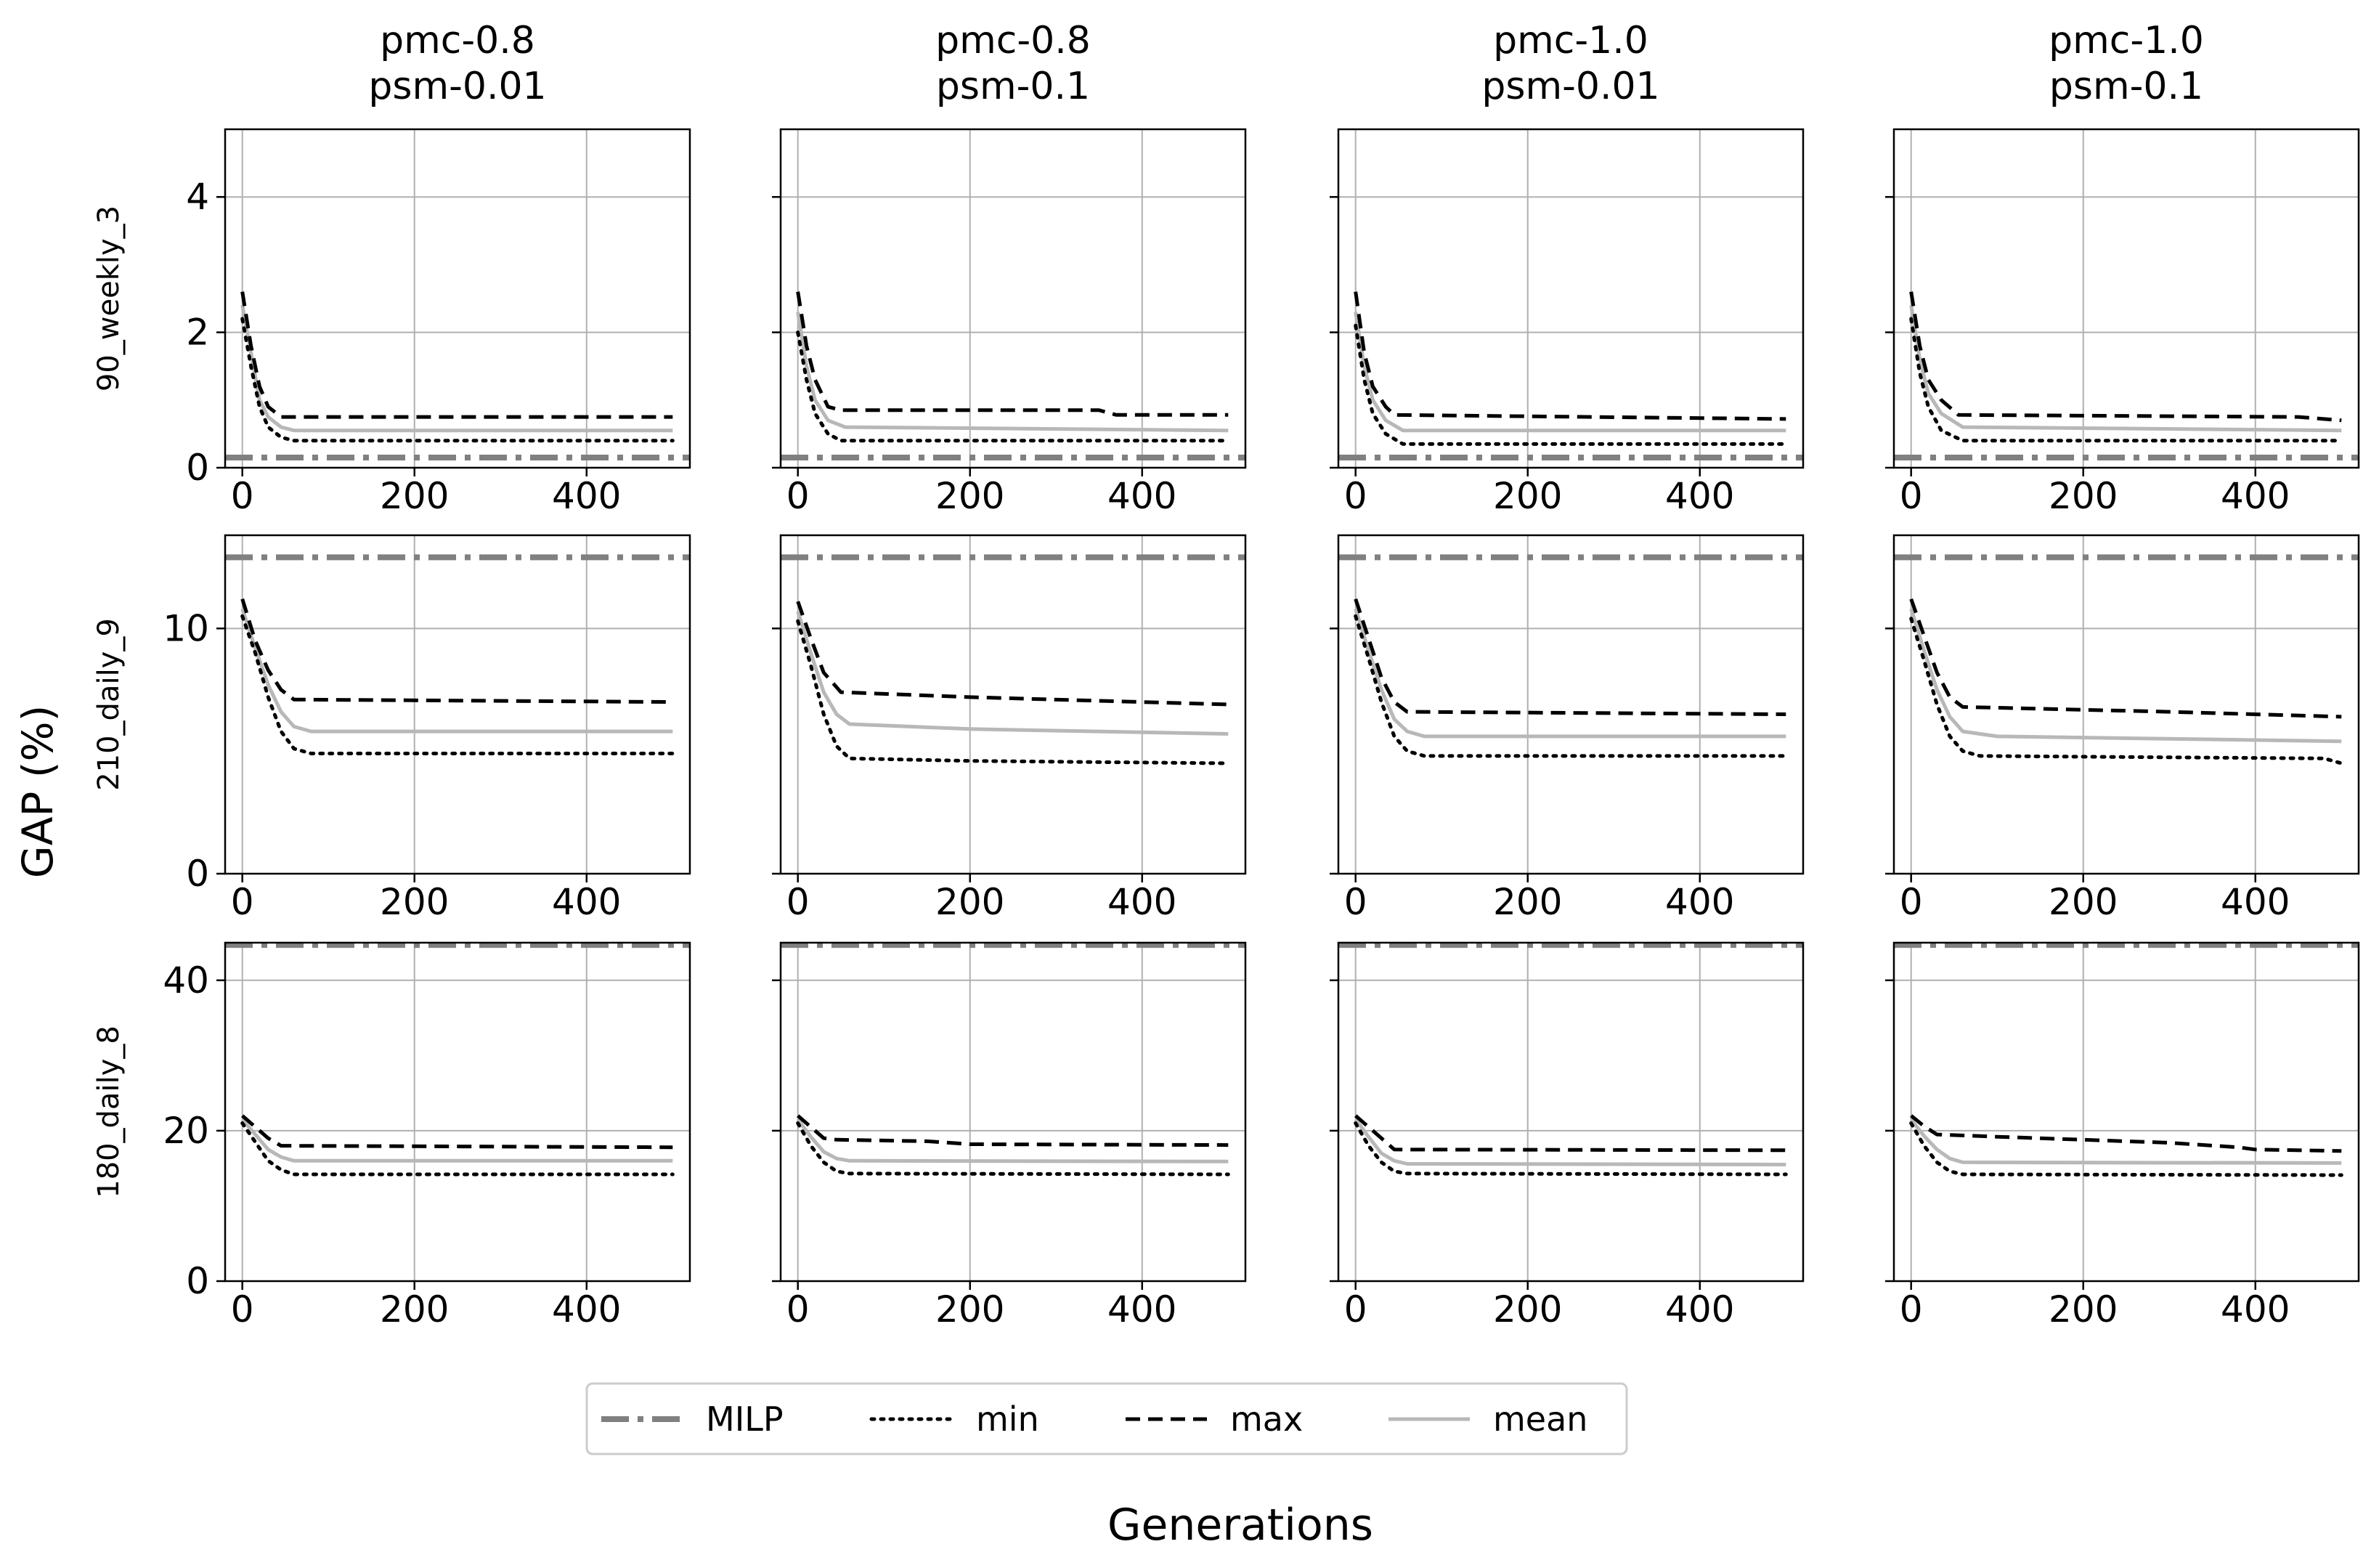 Image resolution: width=2379 pixels, height=1568 pixels. I want to click on y-tick-label: 4, so click(197, 197).